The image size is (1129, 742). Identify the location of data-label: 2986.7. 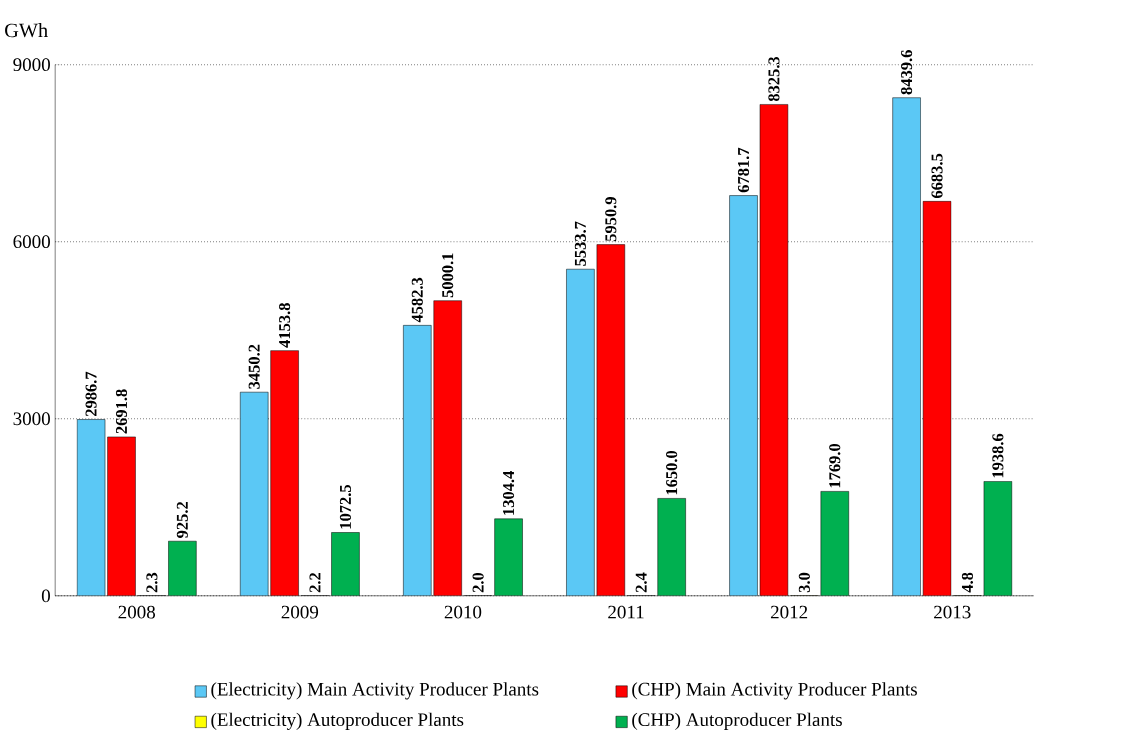
(91, 394).